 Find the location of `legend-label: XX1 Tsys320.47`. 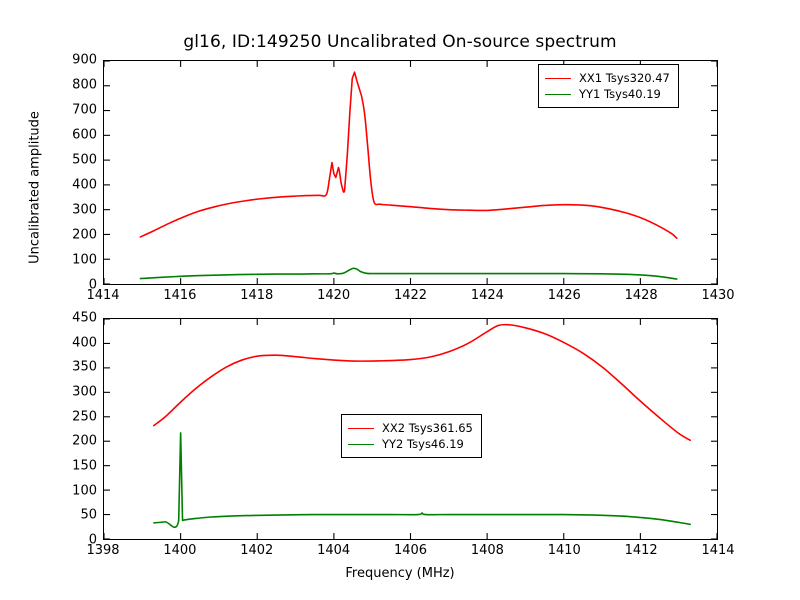

legend-label: XX1 Tsys320.47 is located at coordinates (624, 78).